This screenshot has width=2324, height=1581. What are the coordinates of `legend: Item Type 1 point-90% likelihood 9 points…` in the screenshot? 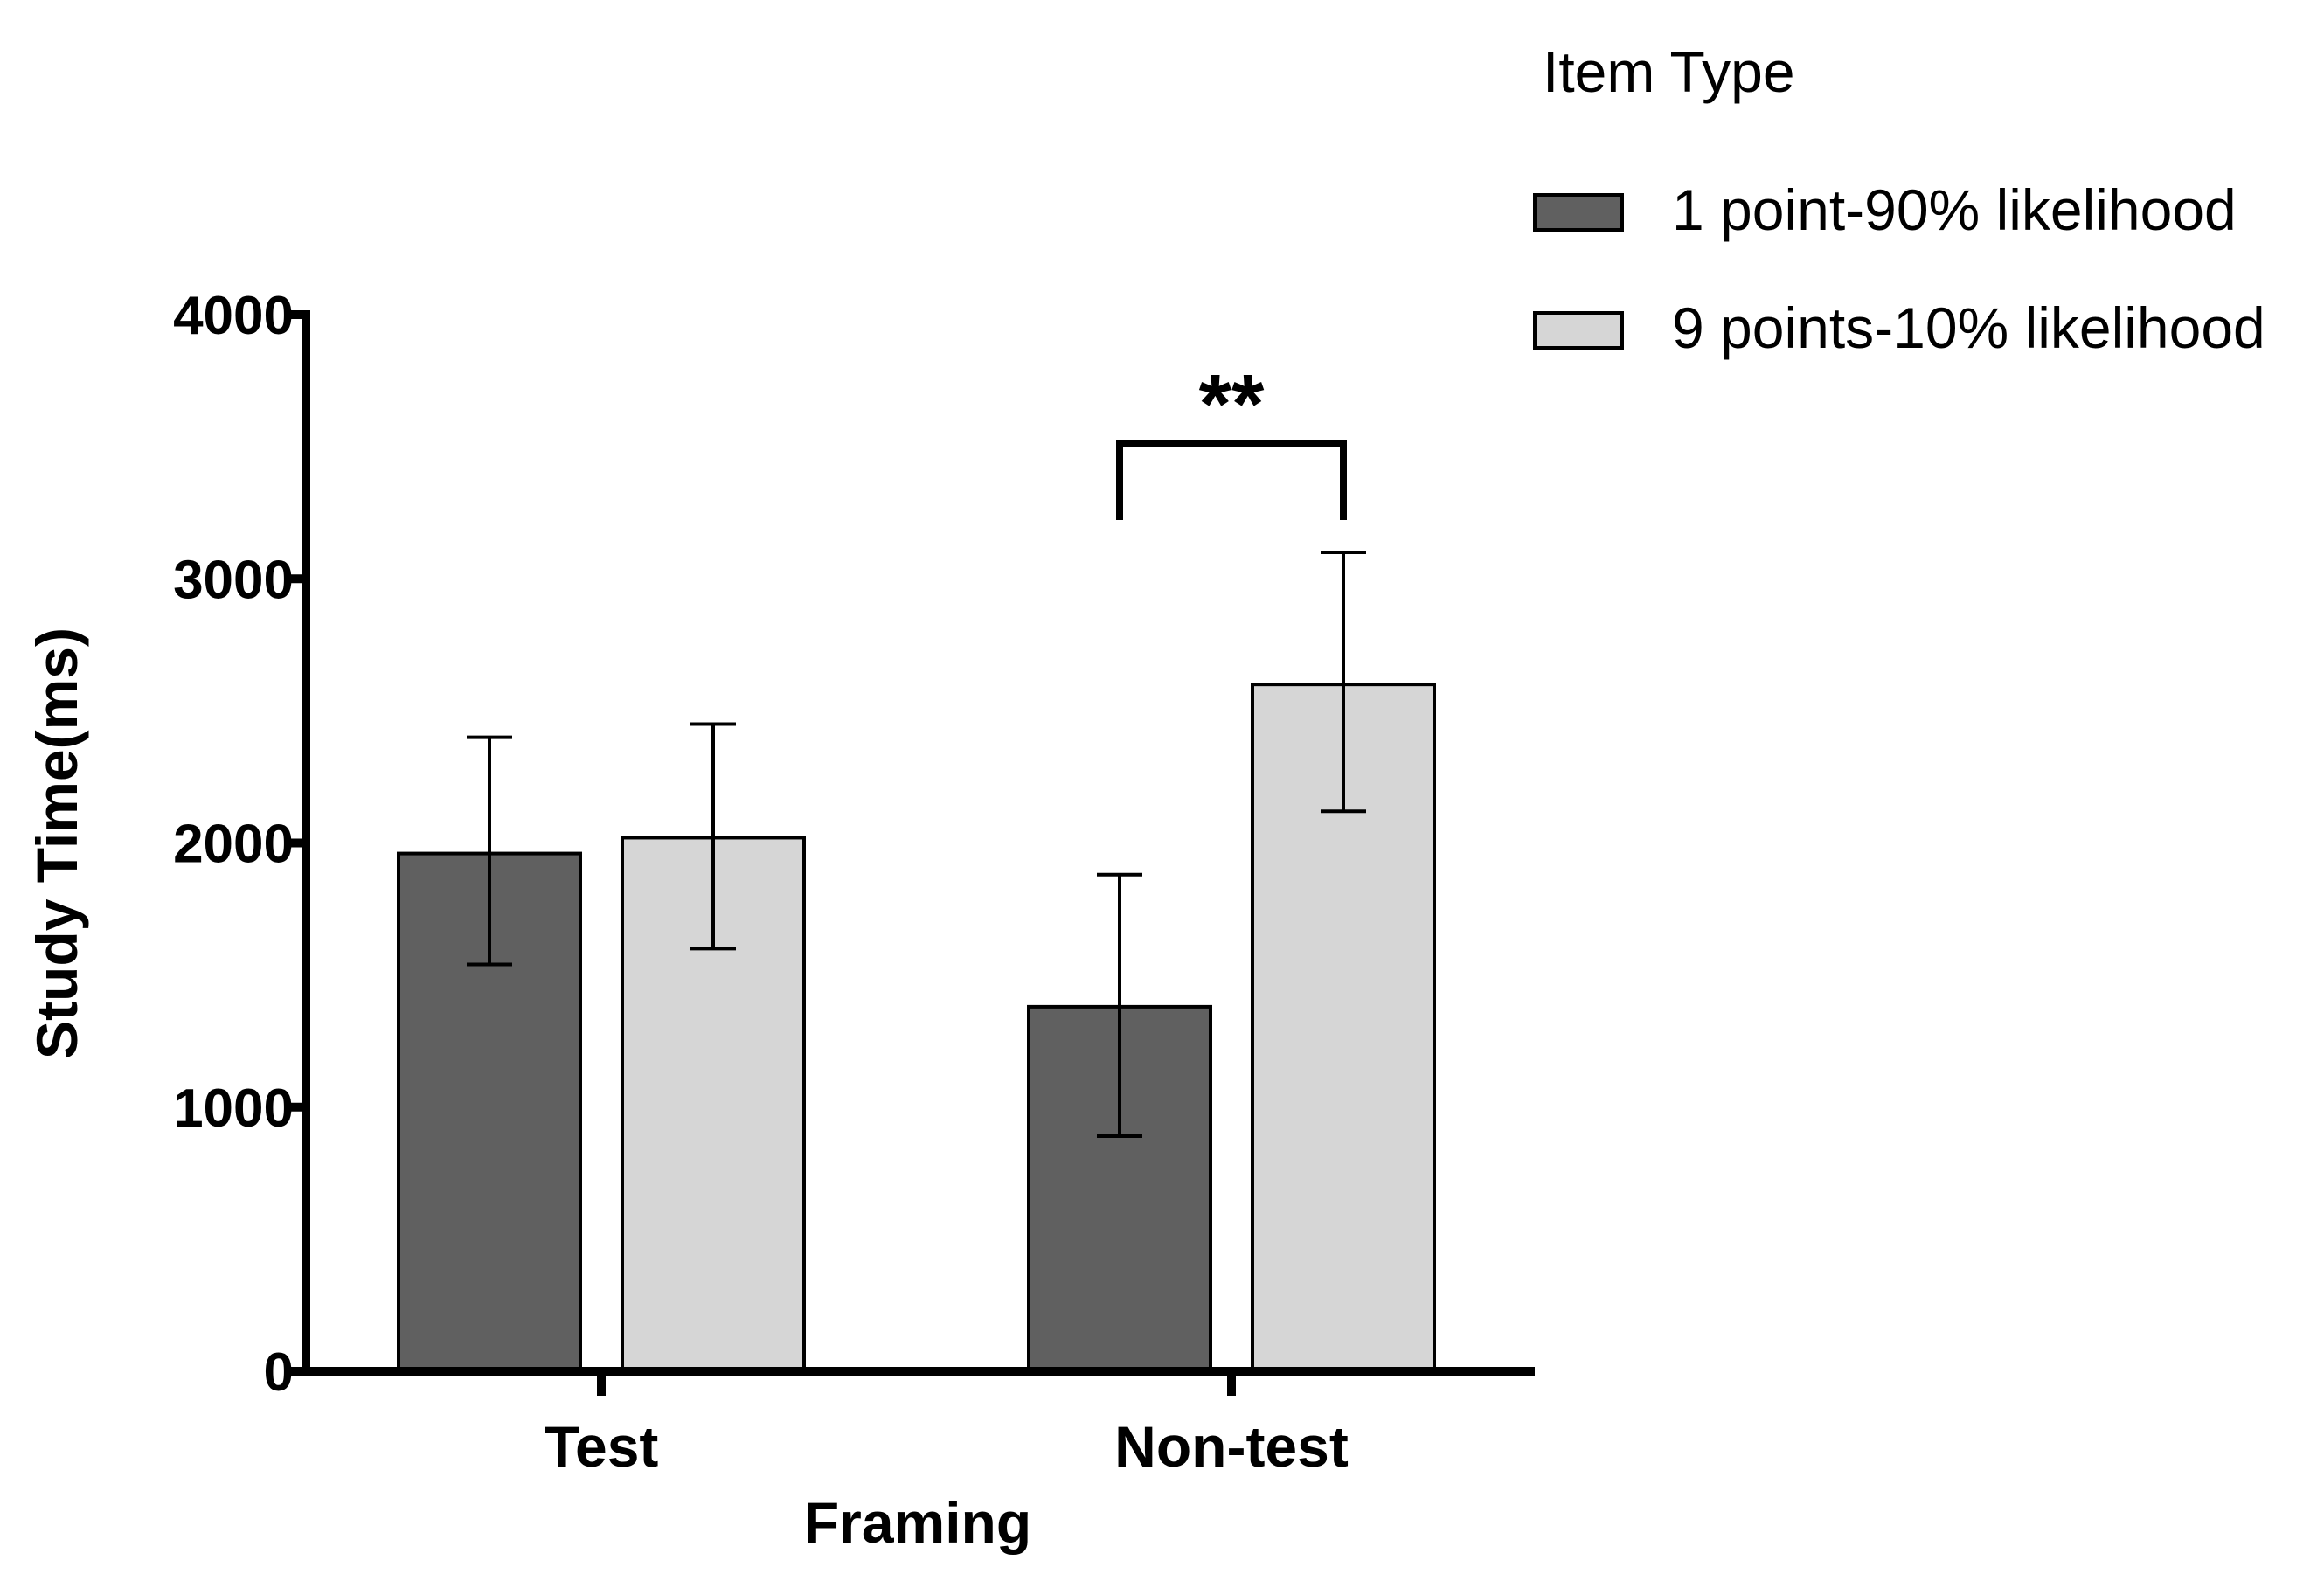 It's located at (1899, 199).